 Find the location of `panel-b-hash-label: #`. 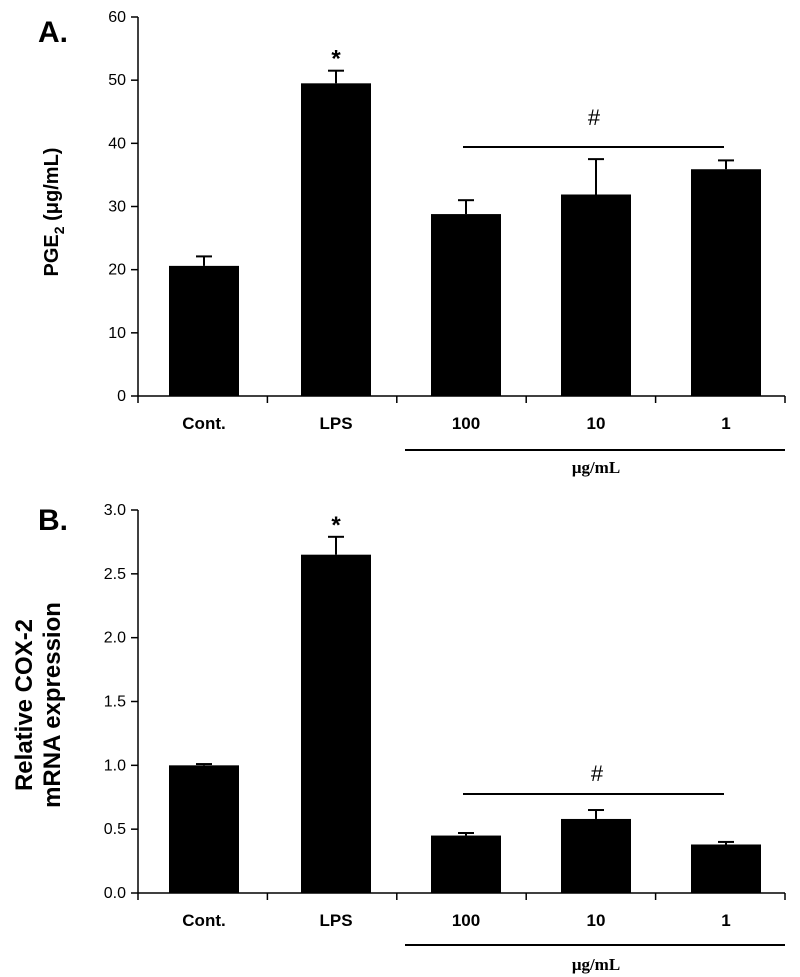

panel-b-hash-label: # is located at coordinates (597, 773).